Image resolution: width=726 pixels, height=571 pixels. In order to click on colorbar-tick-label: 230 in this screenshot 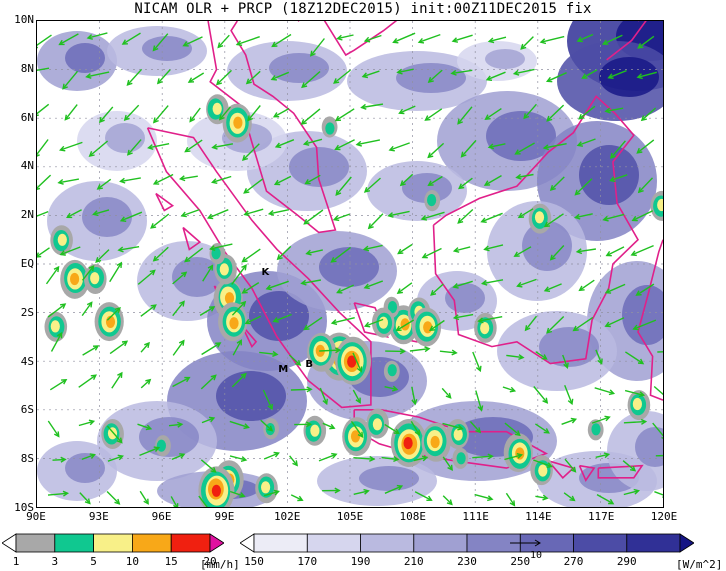, I will do `click(467, 561)`.